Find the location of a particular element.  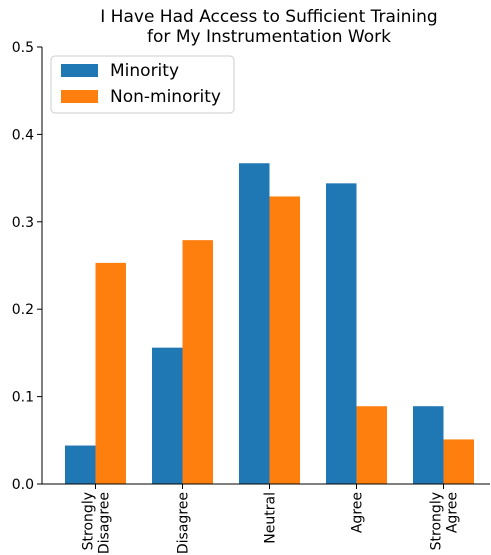

y-tick-label: 0.3 is located at coordinates (23, 223).